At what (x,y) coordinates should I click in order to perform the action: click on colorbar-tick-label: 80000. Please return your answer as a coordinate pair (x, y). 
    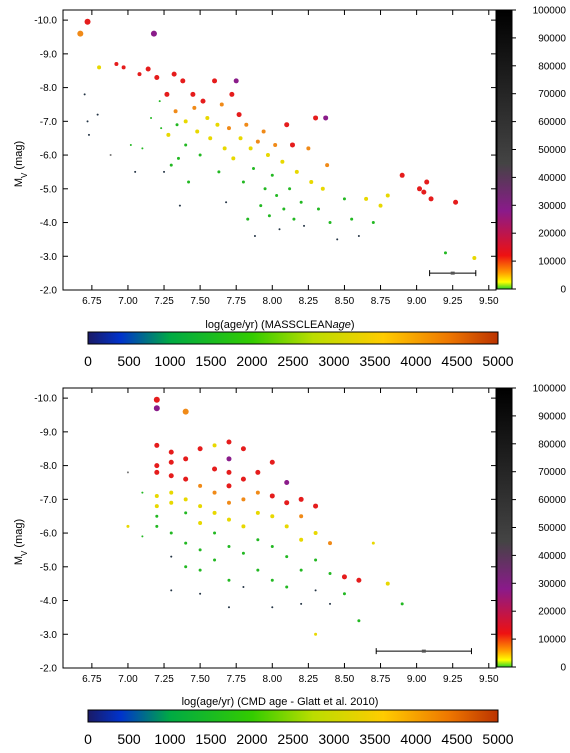
    Looking at the image, I should click on (552, 444).